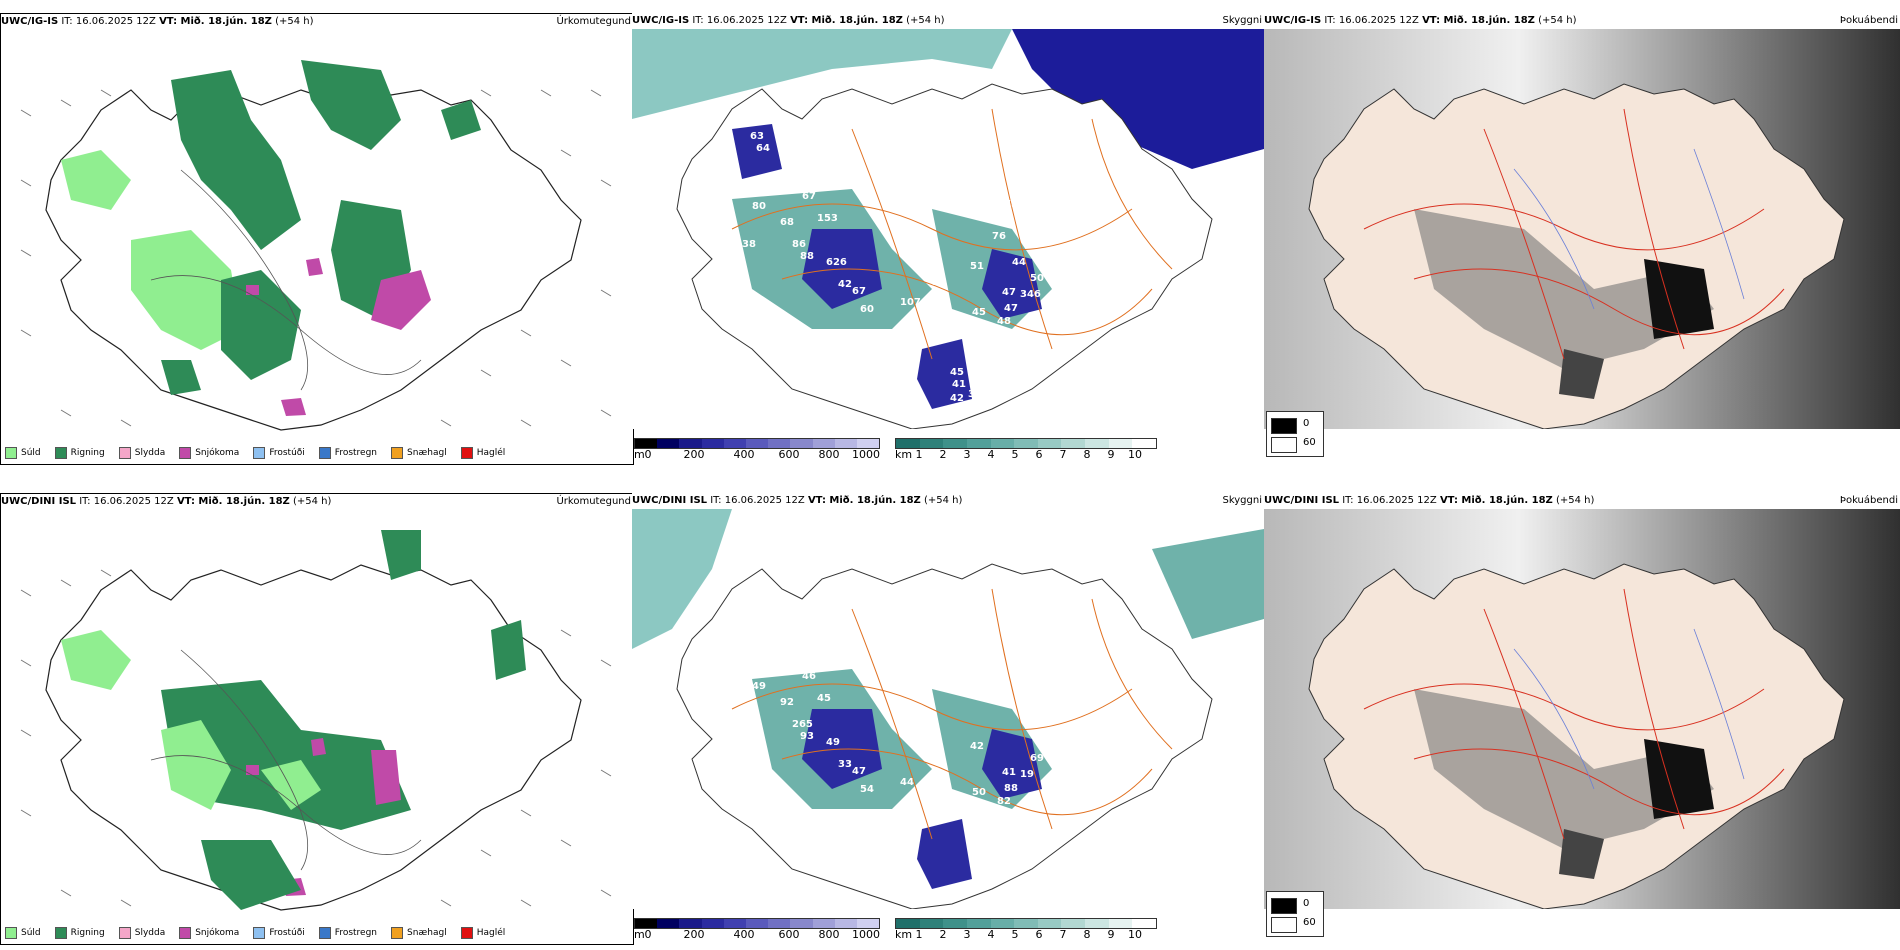 Image resolution: width=1900 pixels, height=950 pixels. I want to click on visibility-value-label: 67, so click(859, 291).